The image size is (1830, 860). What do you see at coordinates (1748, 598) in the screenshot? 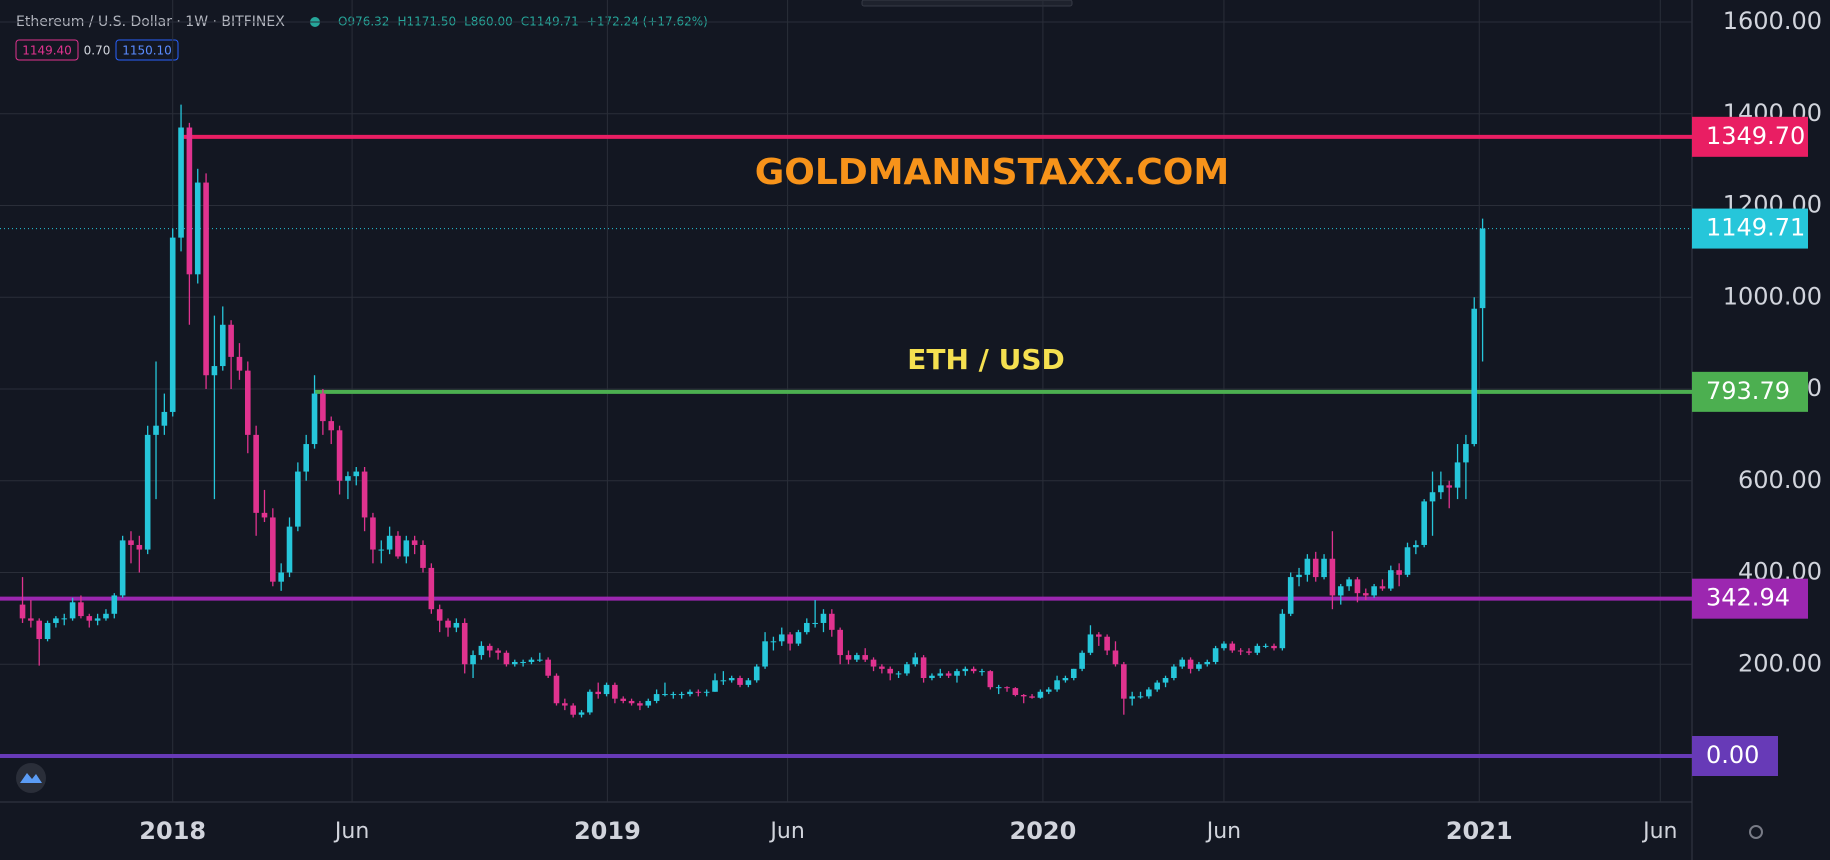
I see `price-label: 342.94` at bounding box center [1748, 598].